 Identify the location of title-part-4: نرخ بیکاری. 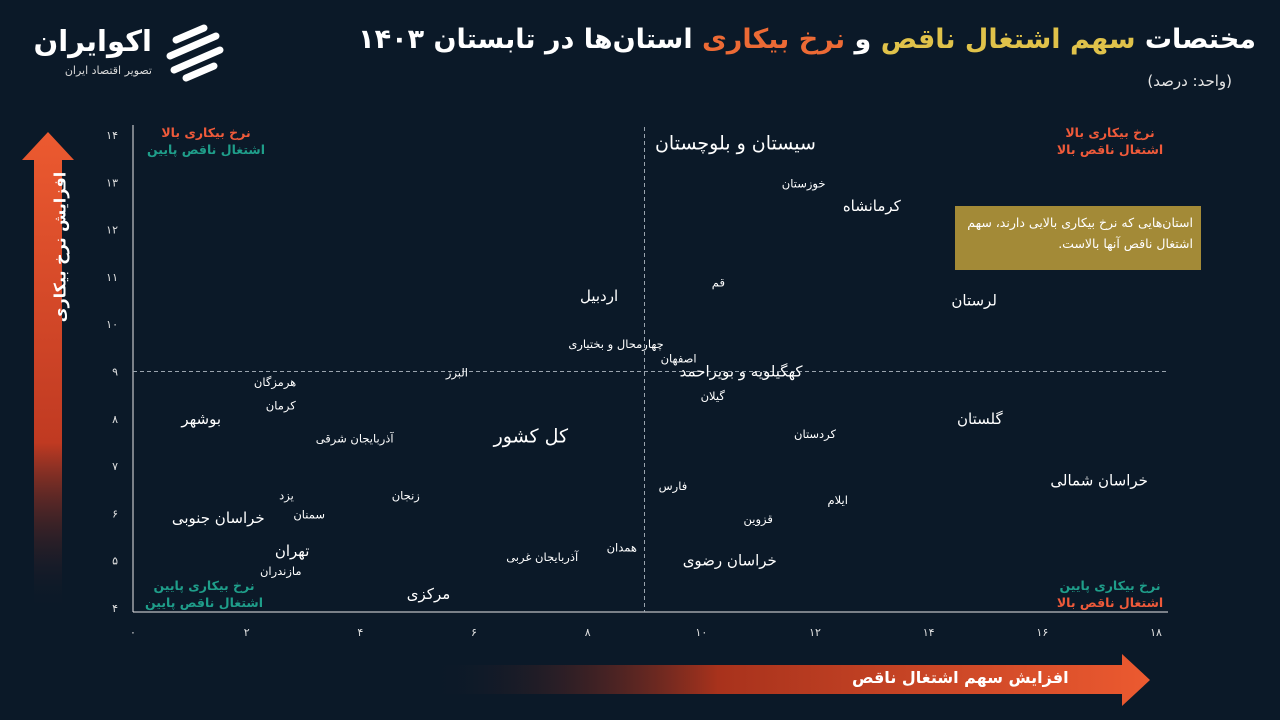
(774, 39).